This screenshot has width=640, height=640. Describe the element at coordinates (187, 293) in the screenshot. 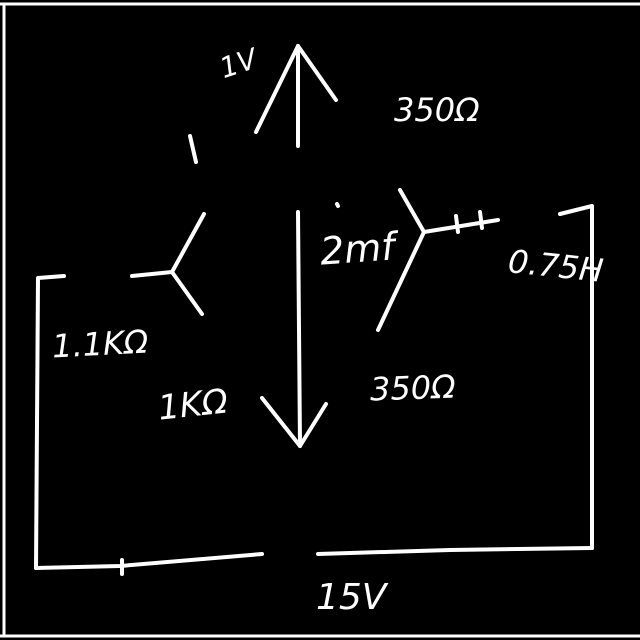

I see `left-junction-lower` at that location.